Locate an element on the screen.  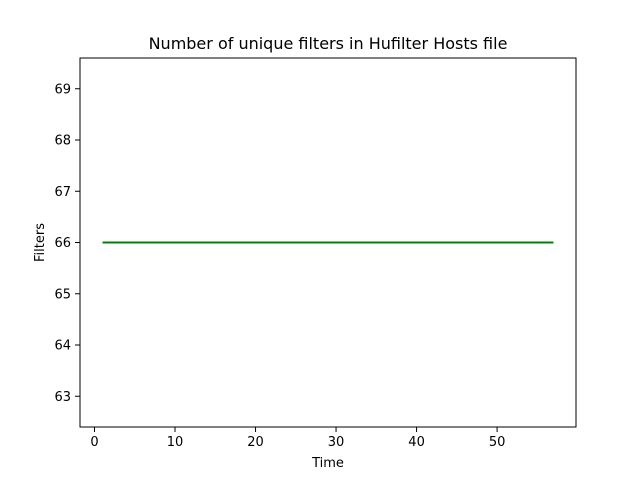
y-tick-label: 68 is located at coordinates (62, 141).